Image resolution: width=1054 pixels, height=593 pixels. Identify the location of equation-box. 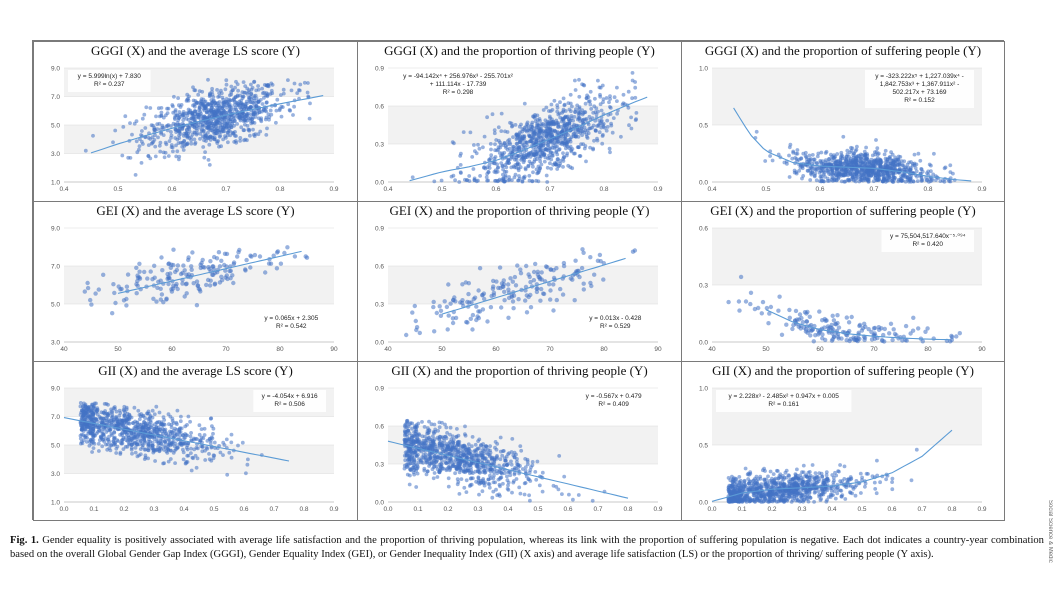
(927, 241).